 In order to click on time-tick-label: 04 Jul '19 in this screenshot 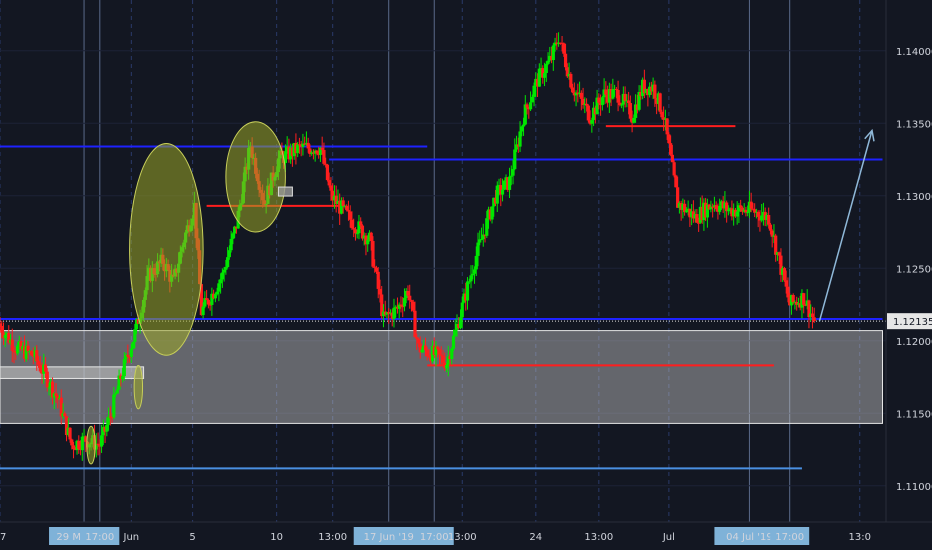, I will do `click(749, 537)`.